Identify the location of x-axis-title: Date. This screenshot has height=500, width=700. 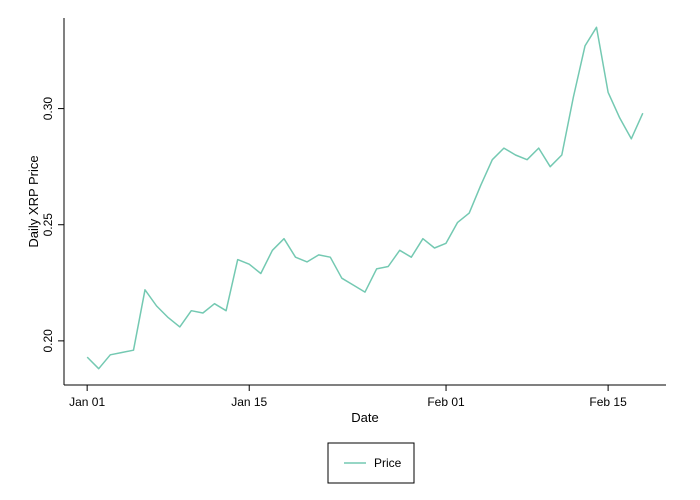
(364, 417).